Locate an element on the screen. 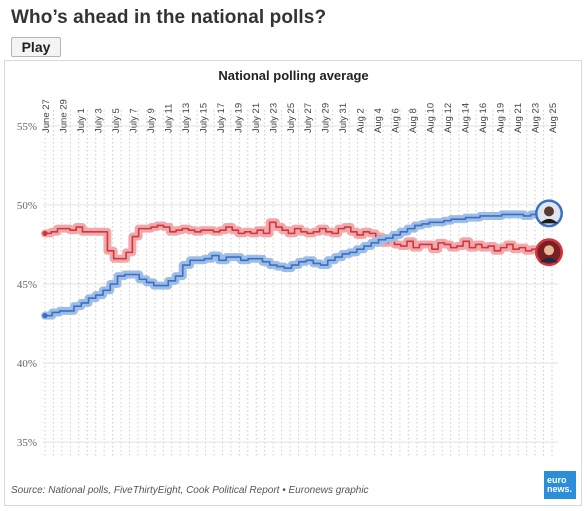 The height and width of the screenshot is (511, 587). x-tick-label: July 11 is located at coordinates (168, 118).